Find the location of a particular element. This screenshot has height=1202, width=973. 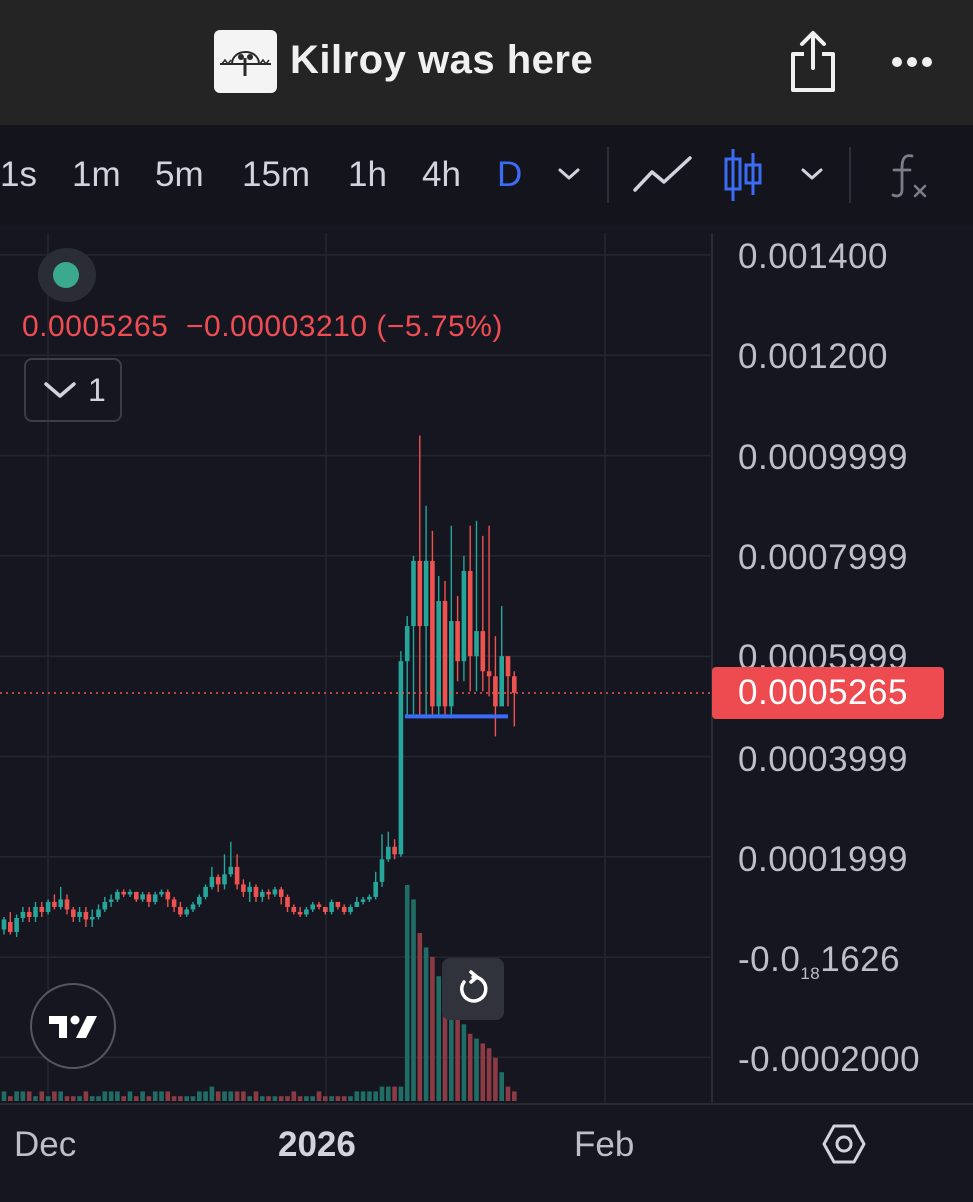

timeframe-15m: 15m is located at coordinates (276, 174).